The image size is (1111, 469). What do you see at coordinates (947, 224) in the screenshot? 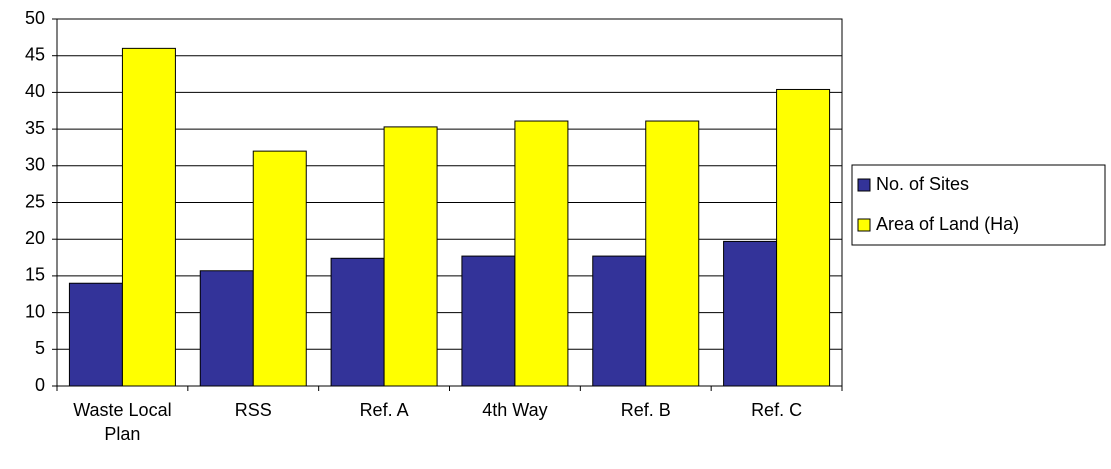
I see `legend-label: Area of Land (Ha)` at bounding box center [947, 224].